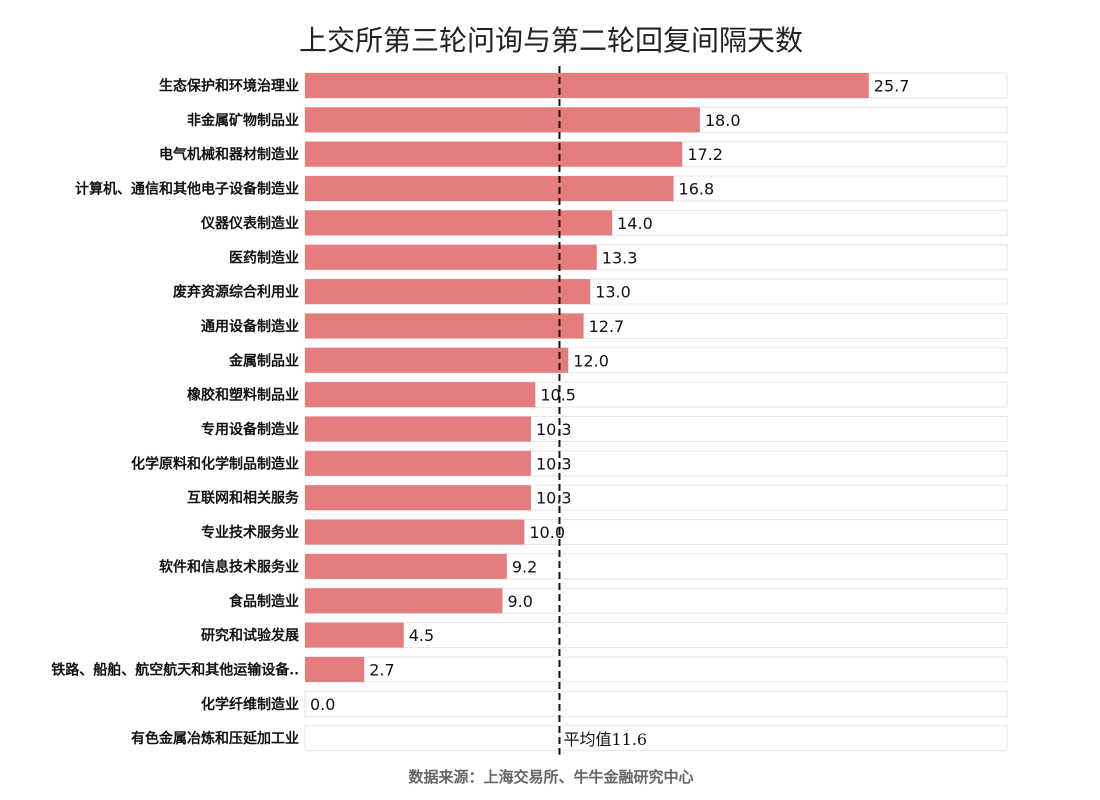  What do you see at coordinates (264, 601) in the screenshot?
I see `category-label: 食品制造业` at bounding box center [264, 601].